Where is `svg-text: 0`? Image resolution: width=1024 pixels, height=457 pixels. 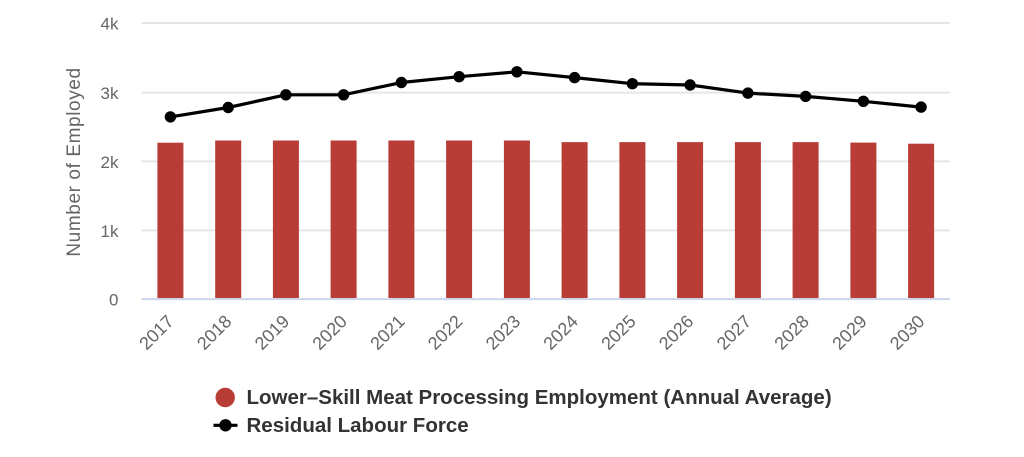 svg-text: 0 is located at coordinates (113, 300).